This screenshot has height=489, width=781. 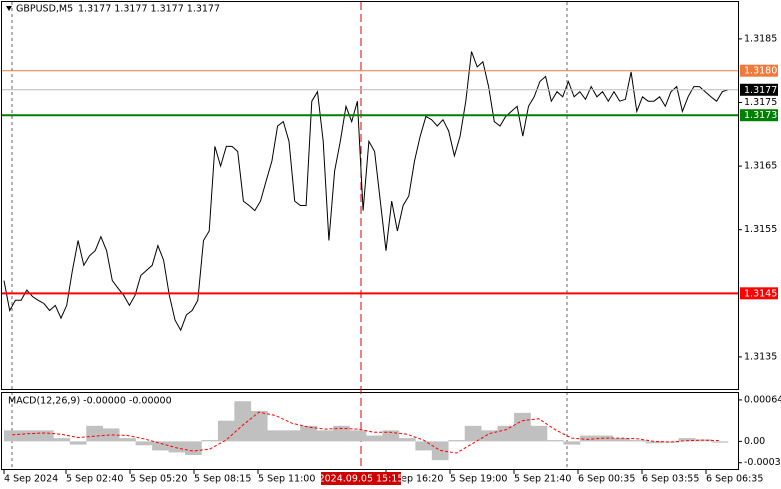 I want to click on level-label: 1.3177, so click(x=760, y=90).